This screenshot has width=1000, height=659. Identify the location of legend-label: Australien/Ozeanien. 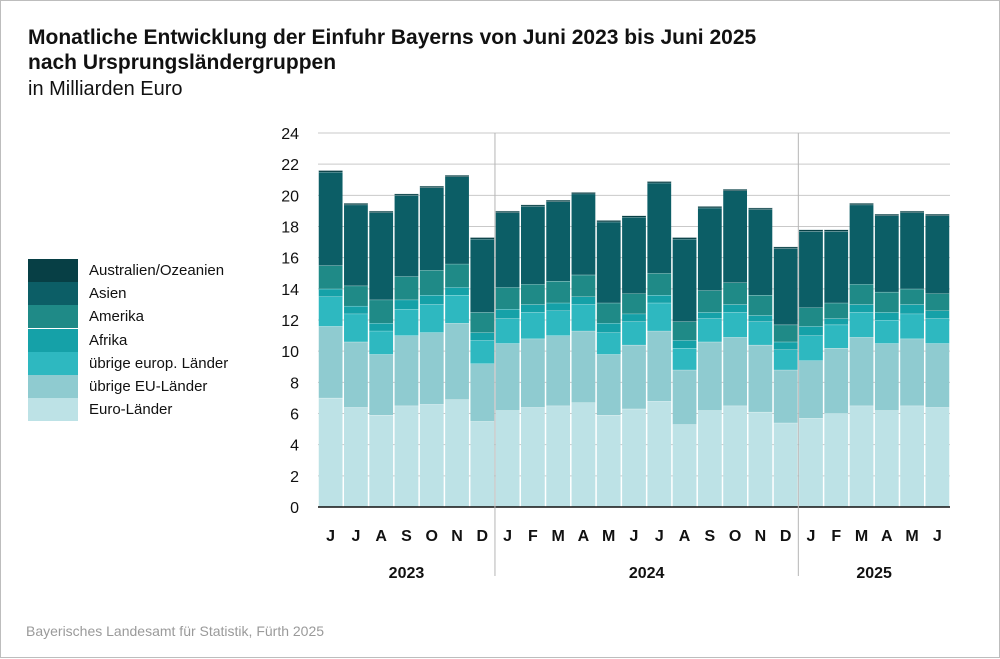
(157, 271).